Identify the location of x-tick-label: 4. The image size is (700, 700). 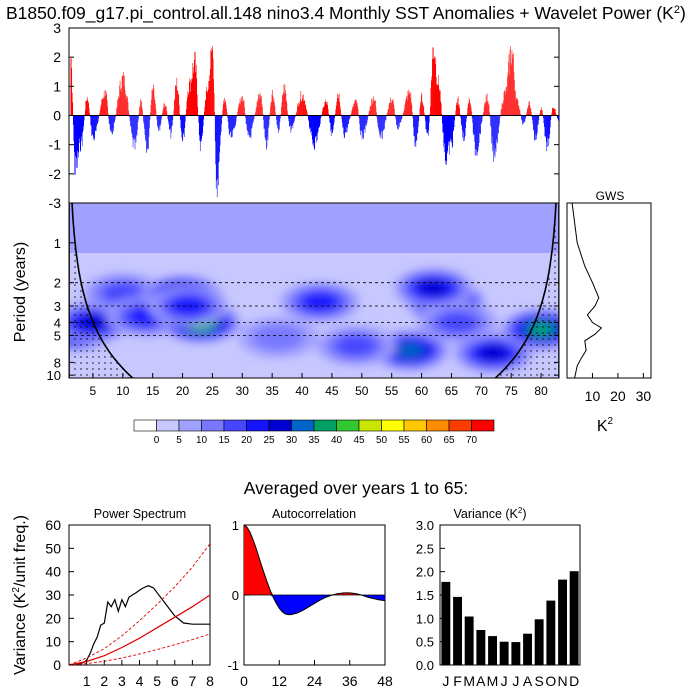
(140, 681).